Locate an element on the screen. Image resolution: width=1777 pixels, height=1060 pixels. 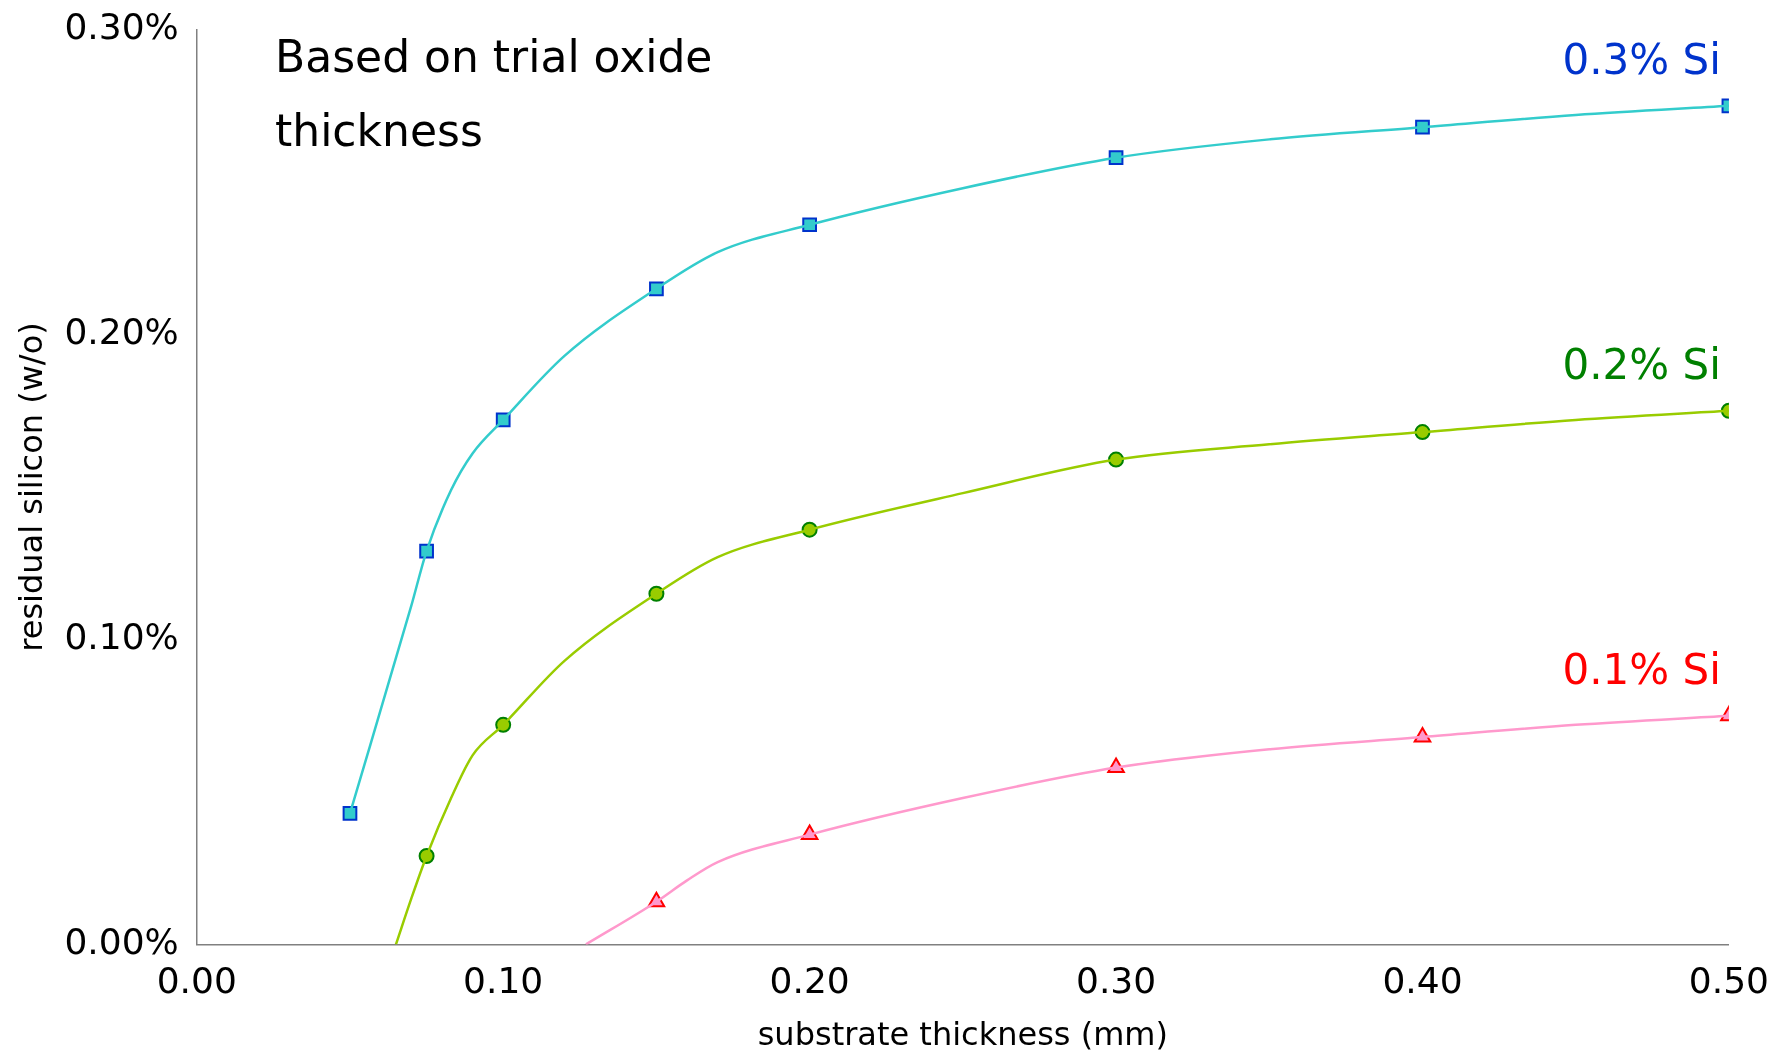
y-tick-label: 0.20% is located at coordinates (121, 331).